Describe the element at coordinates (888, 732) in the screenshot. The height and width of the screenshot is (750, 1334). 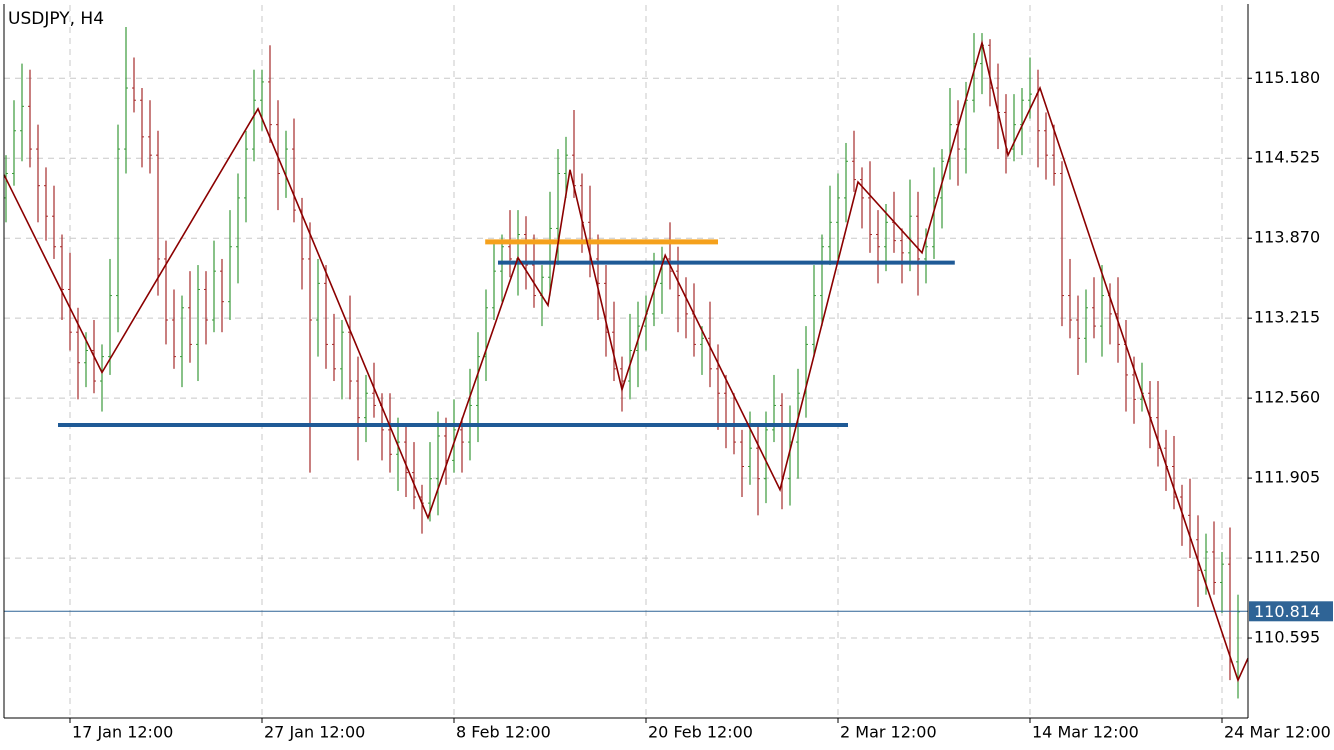
I see `x-tick-label: 2 Mar 12:00` at that location.